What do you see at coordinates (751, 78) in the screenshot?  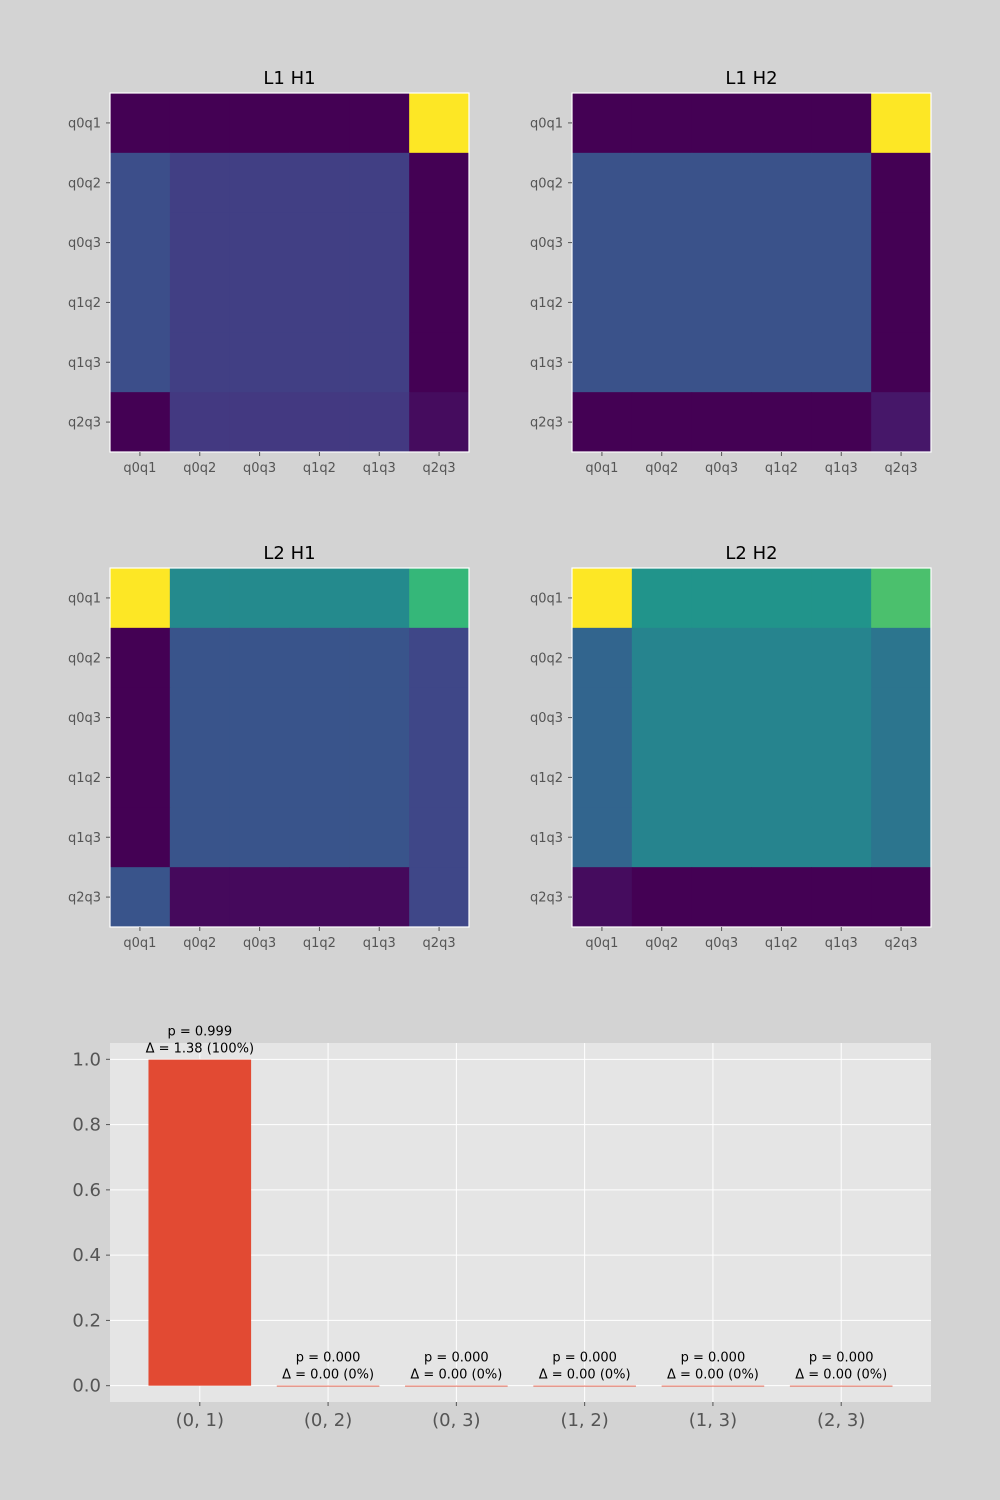 I see `heatmap-title: L1 H2` at bounding box center [751, 78].